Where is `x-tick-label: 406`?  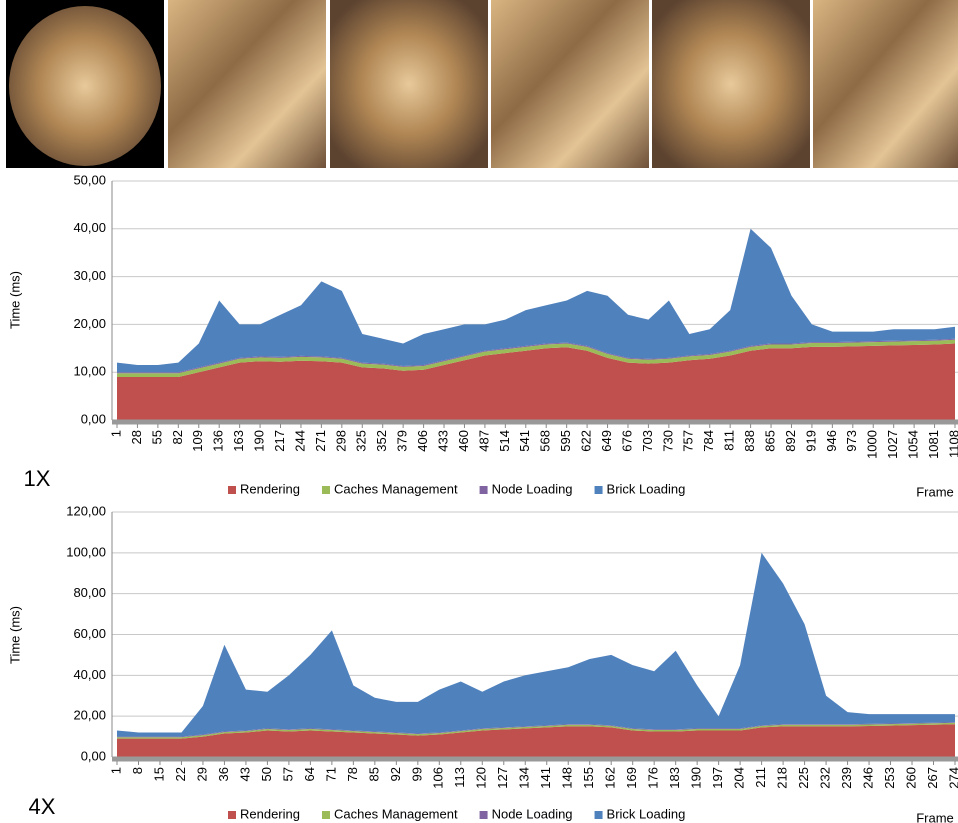
x-tick-label: 406 is located at coordinates (422, 441).